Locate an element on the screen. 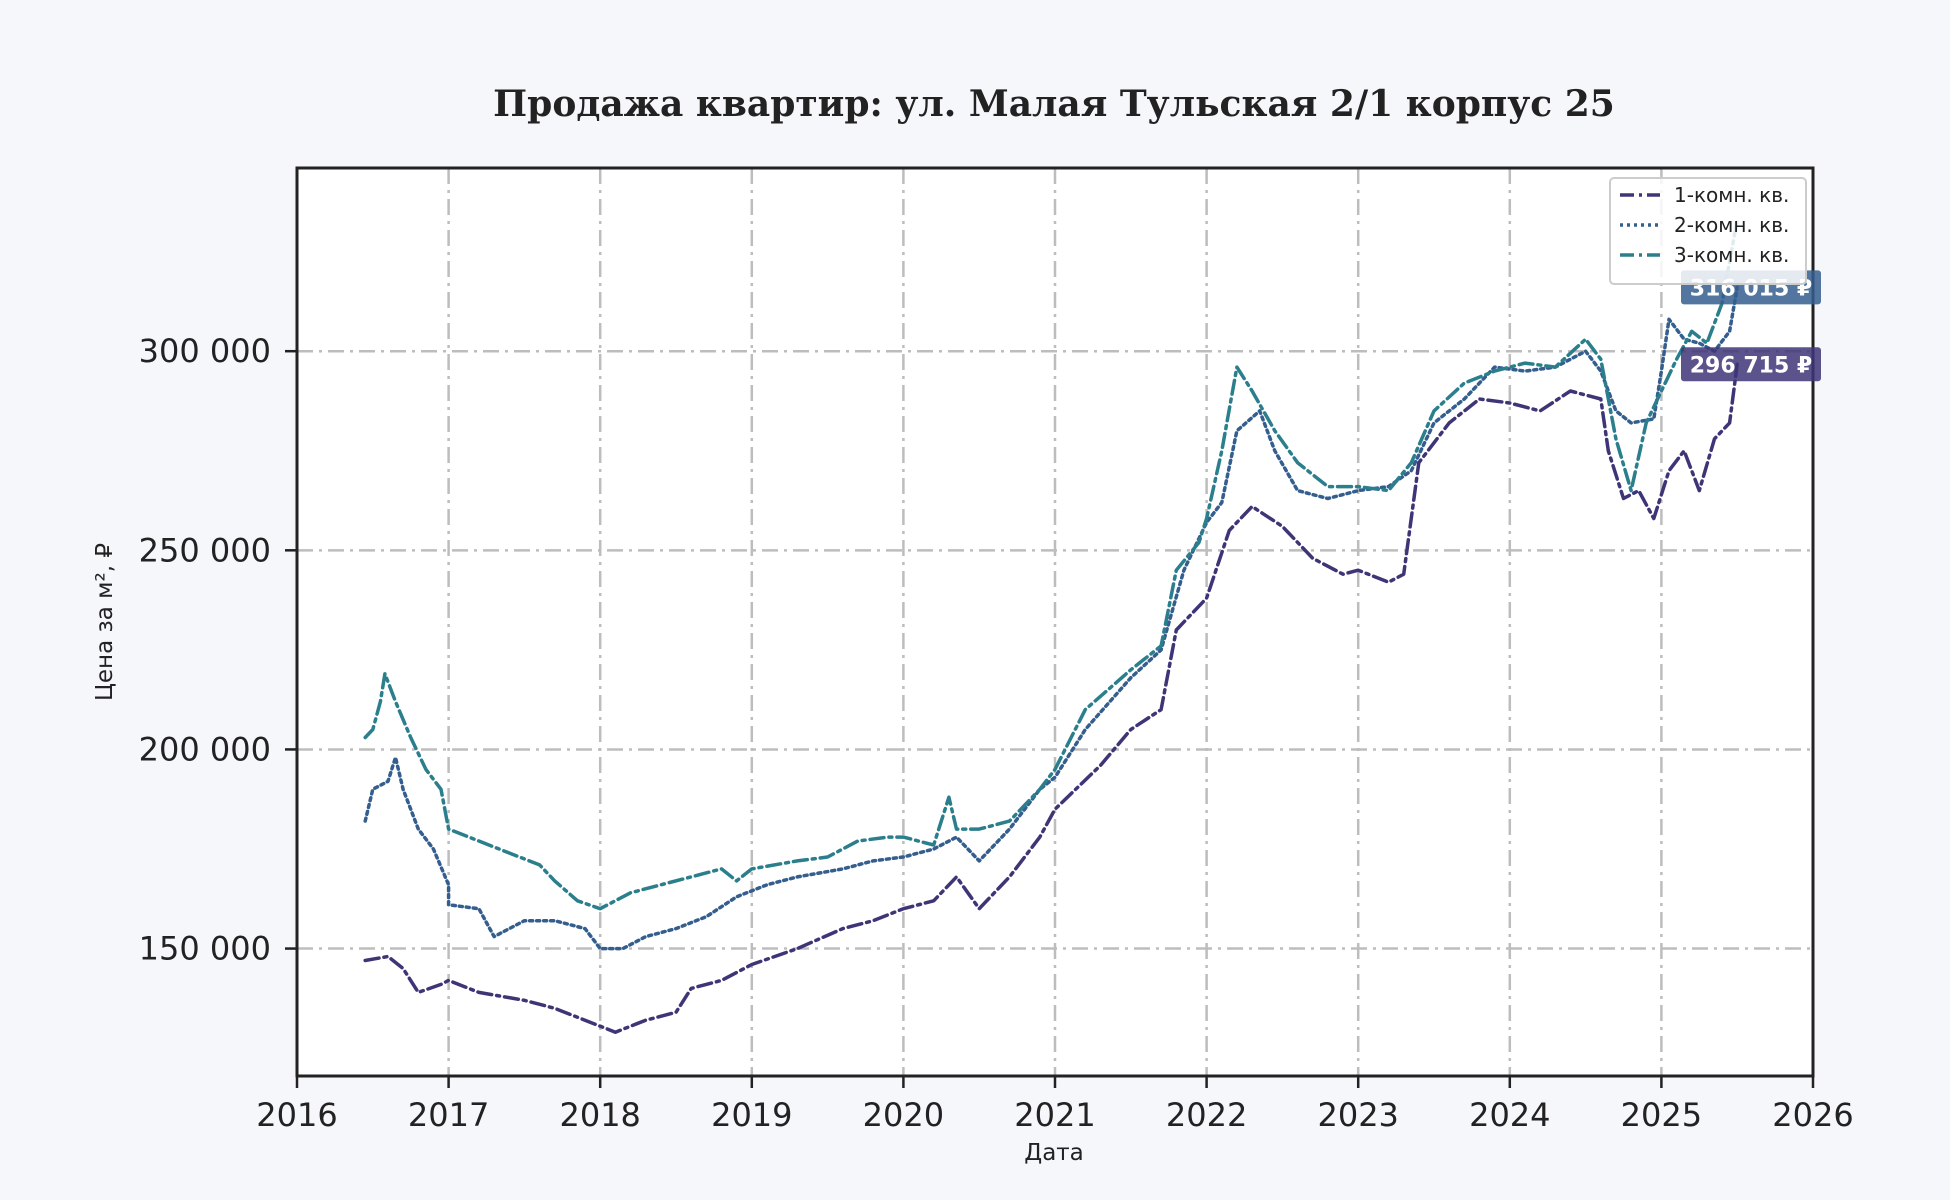 The width and height of the screenshot is (1950, 1200). x-tick-label: 2025 is located at coordinates (1661, 1115).